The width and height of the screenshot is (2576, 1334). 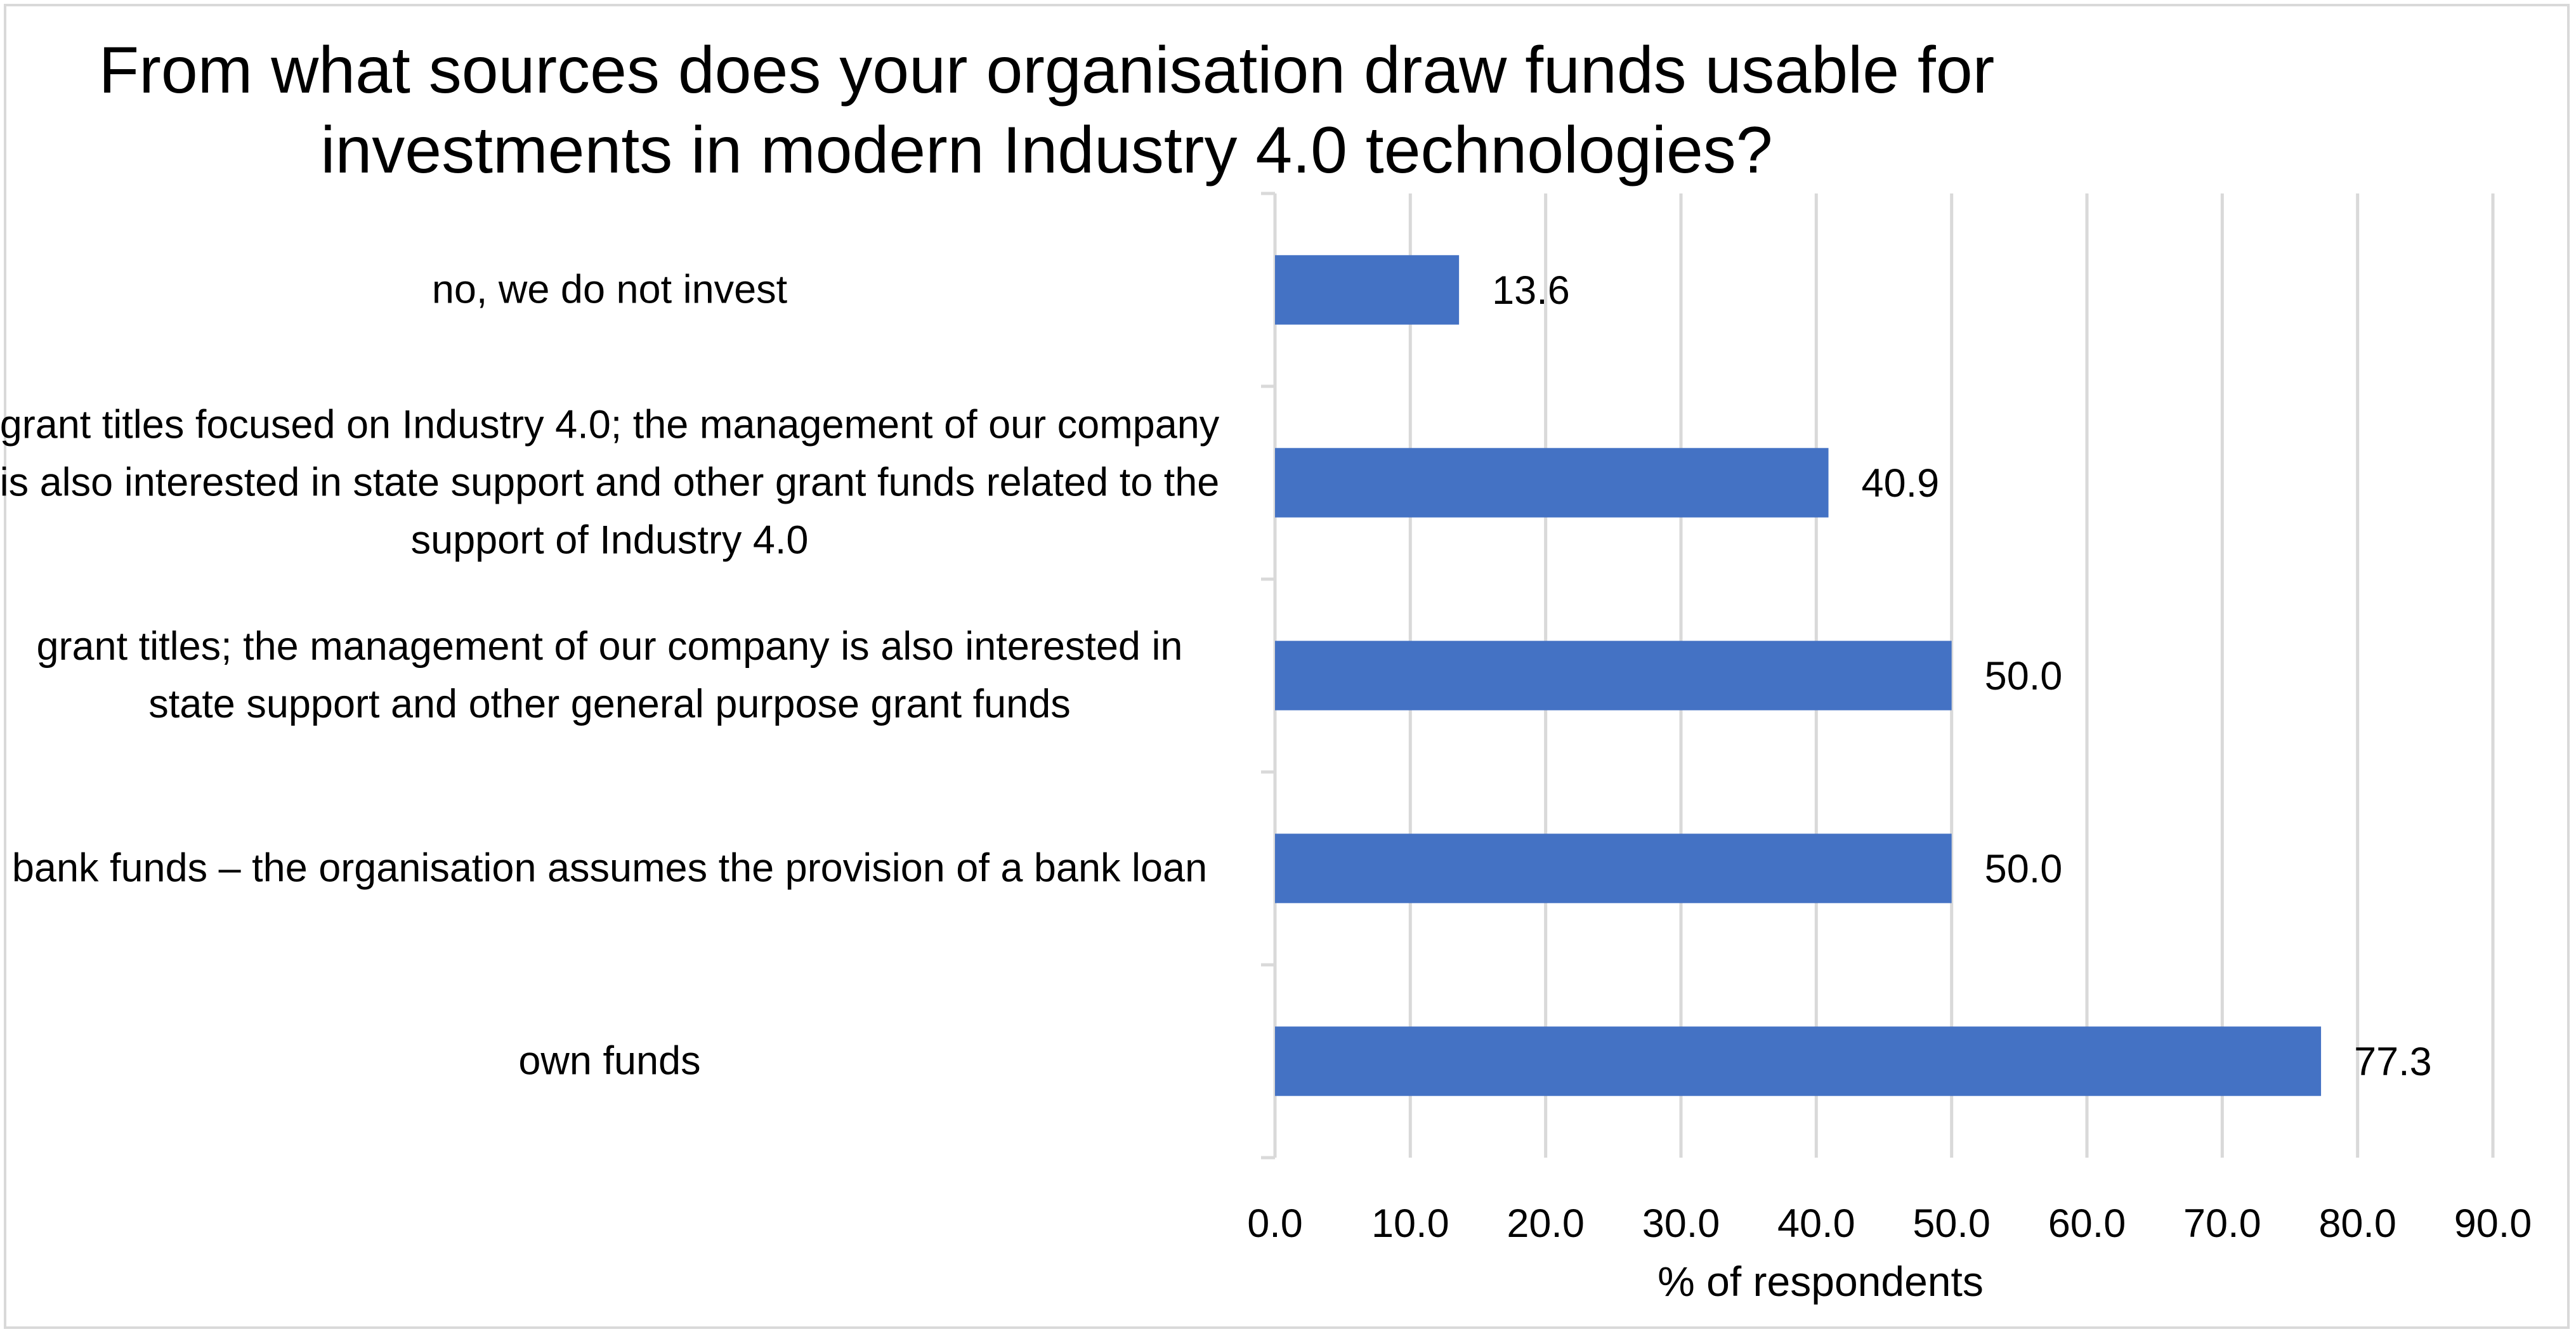 What do you see at coordinates (1275, 1223) in the screenshot?
I see `x-tick-label: 0.0` at bounding box center [1275, 1223].